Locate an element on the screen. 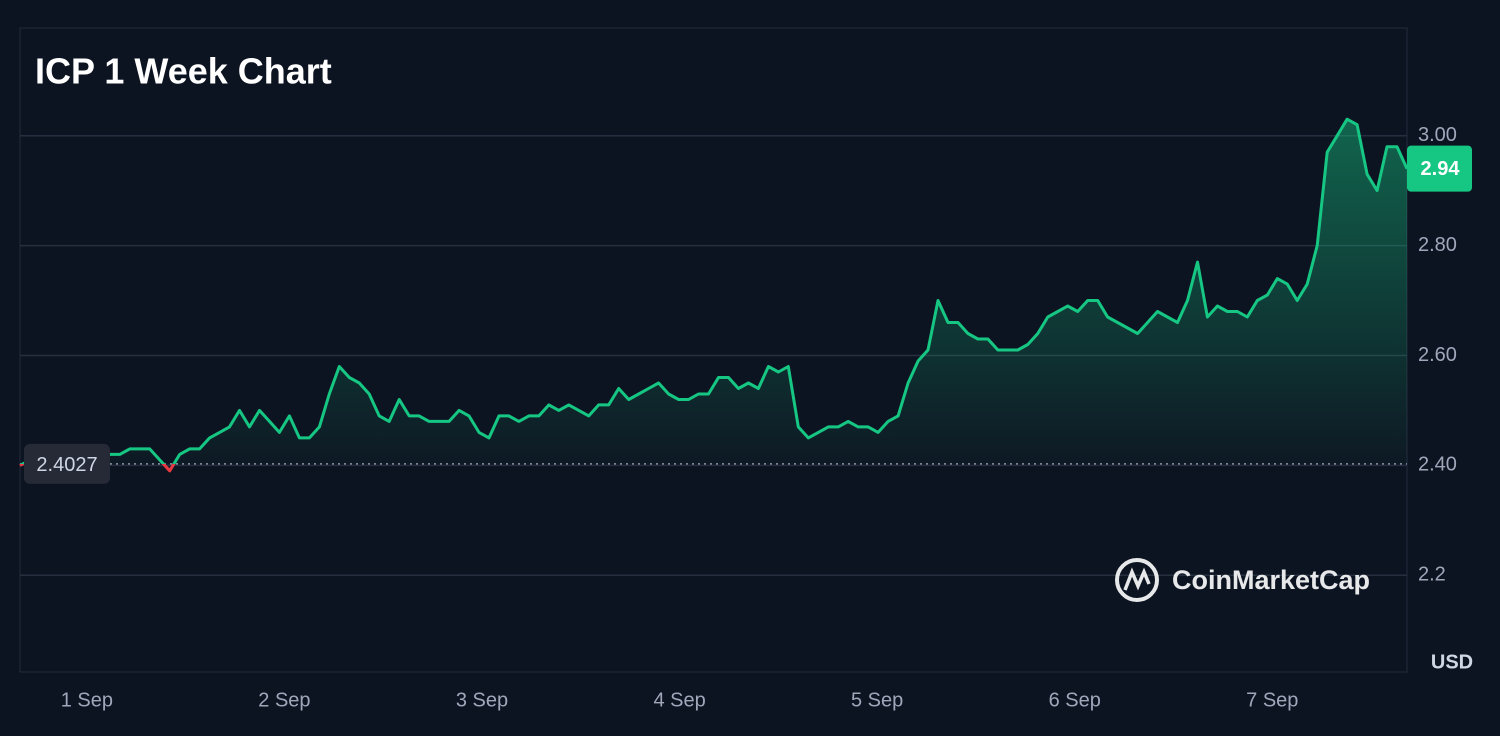 The height and width of the screenshot is (736, 1500). baseline-tag is located at coordinates (67, 463).